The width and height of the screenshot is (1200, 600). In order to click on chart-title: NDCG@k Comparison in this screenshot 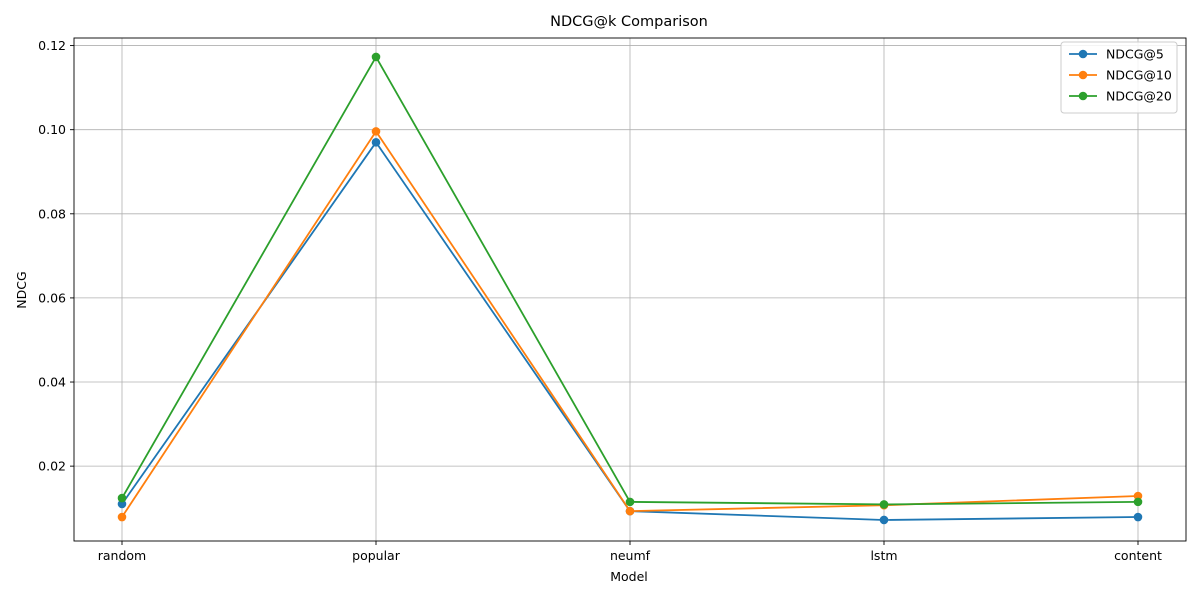, I will do `click(629, 22)`.